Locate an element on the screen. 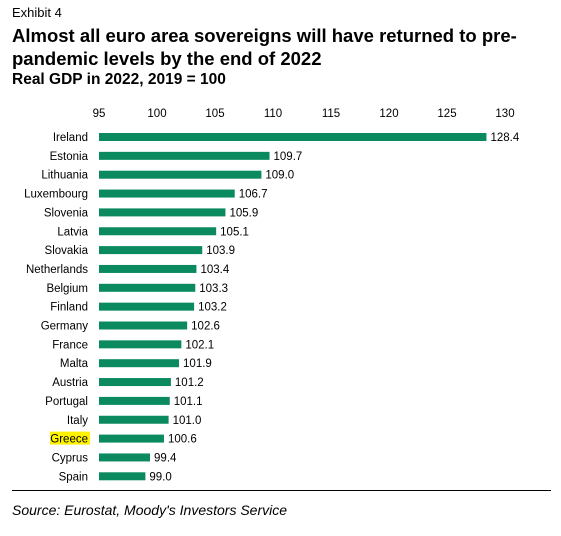 This screenshot has width=561, height=536. value-label: 109.7 is located at coordinates (288, 157).